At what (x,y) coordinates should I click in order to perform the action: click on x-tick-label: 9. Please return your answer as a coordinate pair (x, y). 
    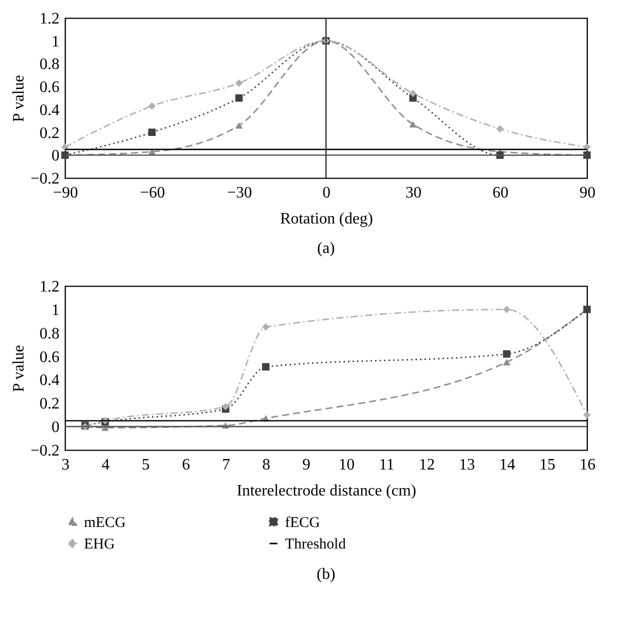
    Looking at the image, I should click on (306, 465).